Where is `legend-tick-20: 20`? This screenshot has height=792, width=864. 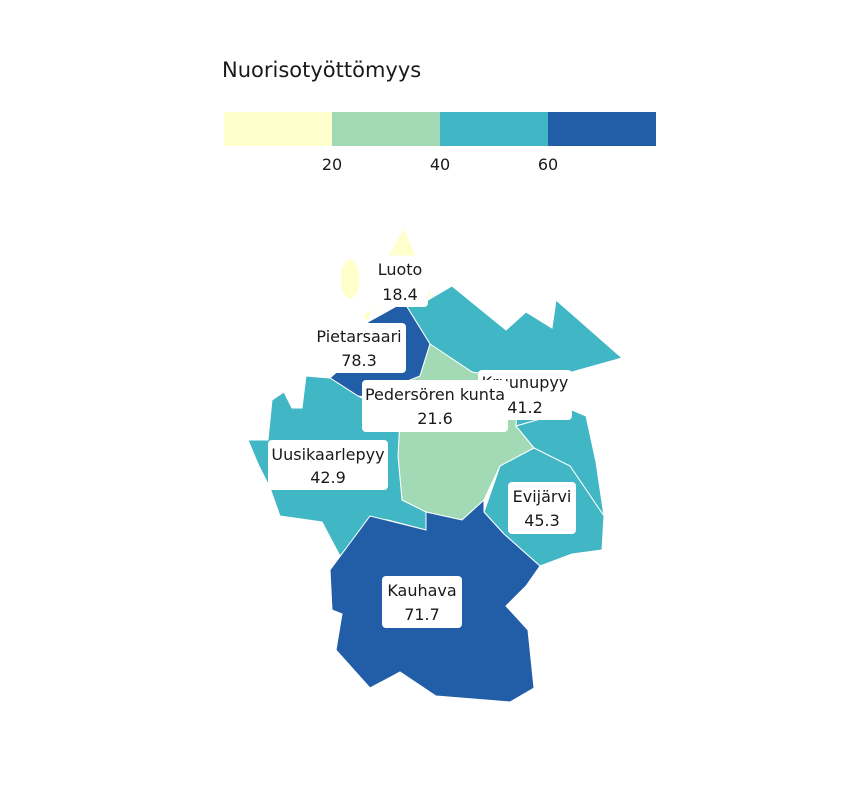 legend-tick-20: 20 is located at coordinates (332, 164).